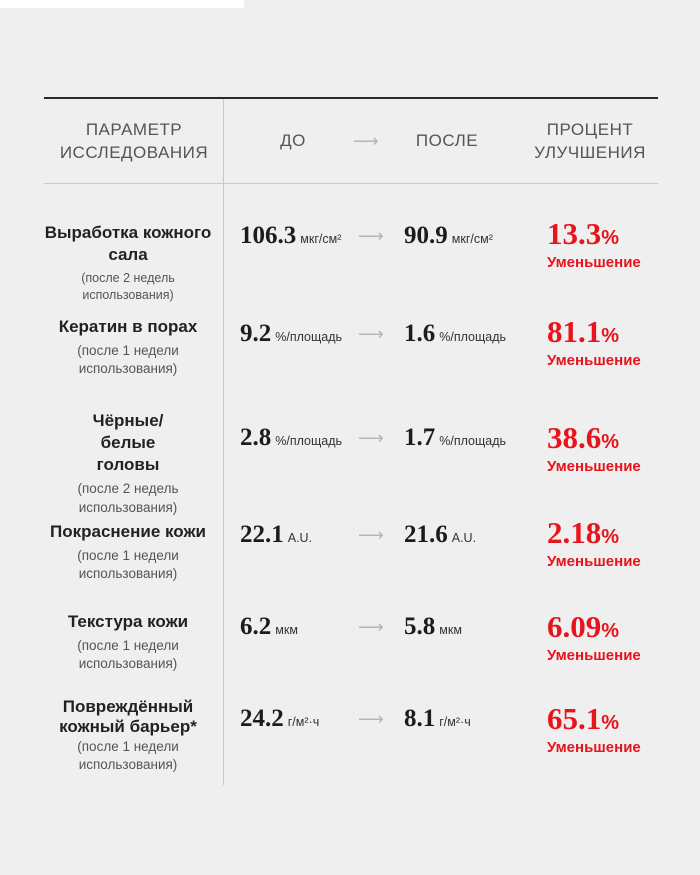 This screenshot has height=875, width=700. What do you see at coordinates (128, 443) in the screenshot?
I see `param-name: Чёрные/белые головы` at bounding box center [128, 443].